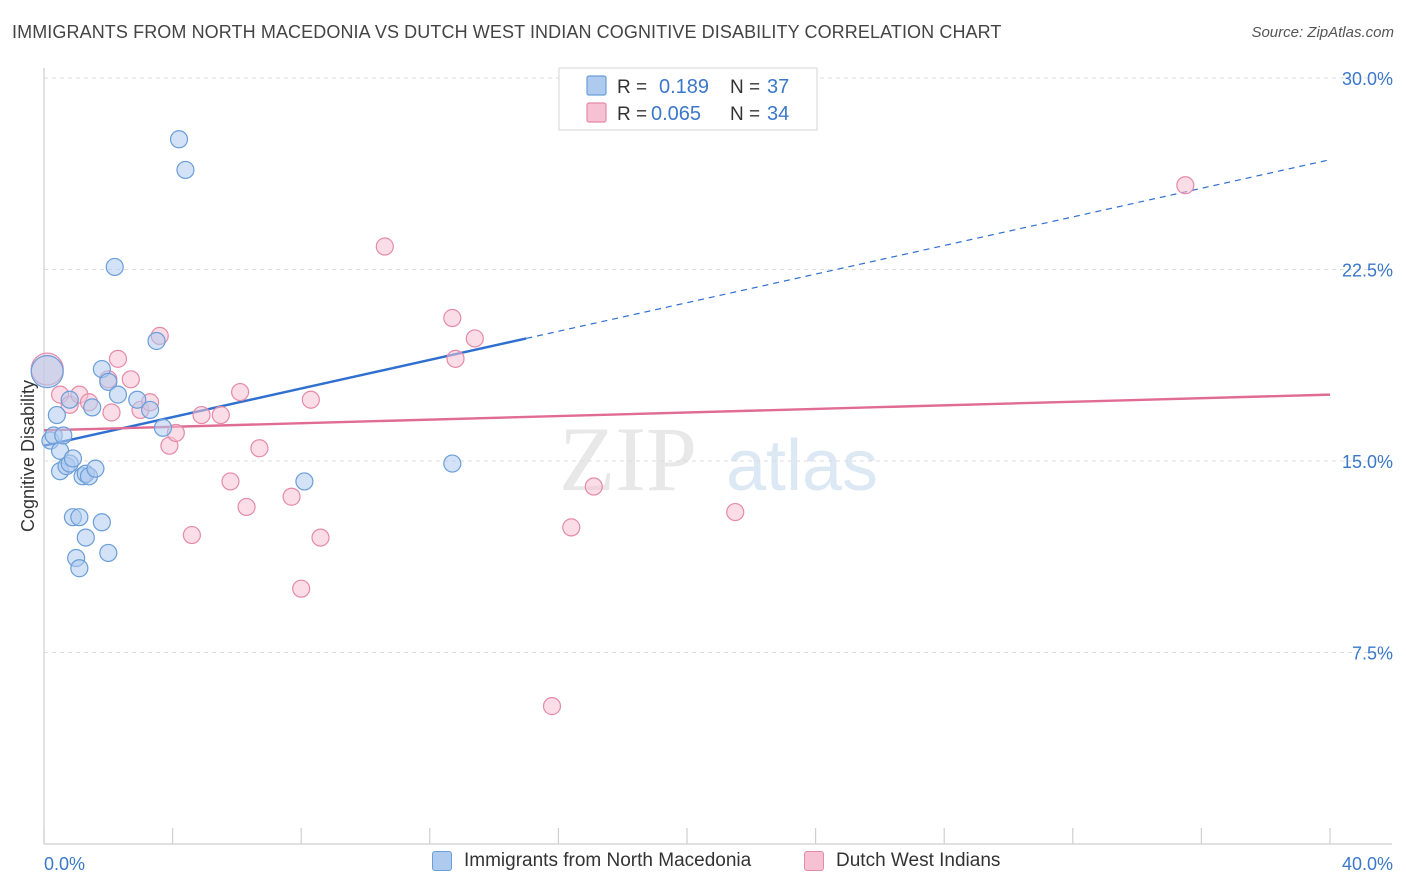 This screenshot has height=892, width=1406. I want to click on legend-r-label-1: R =, so click(632, 87).